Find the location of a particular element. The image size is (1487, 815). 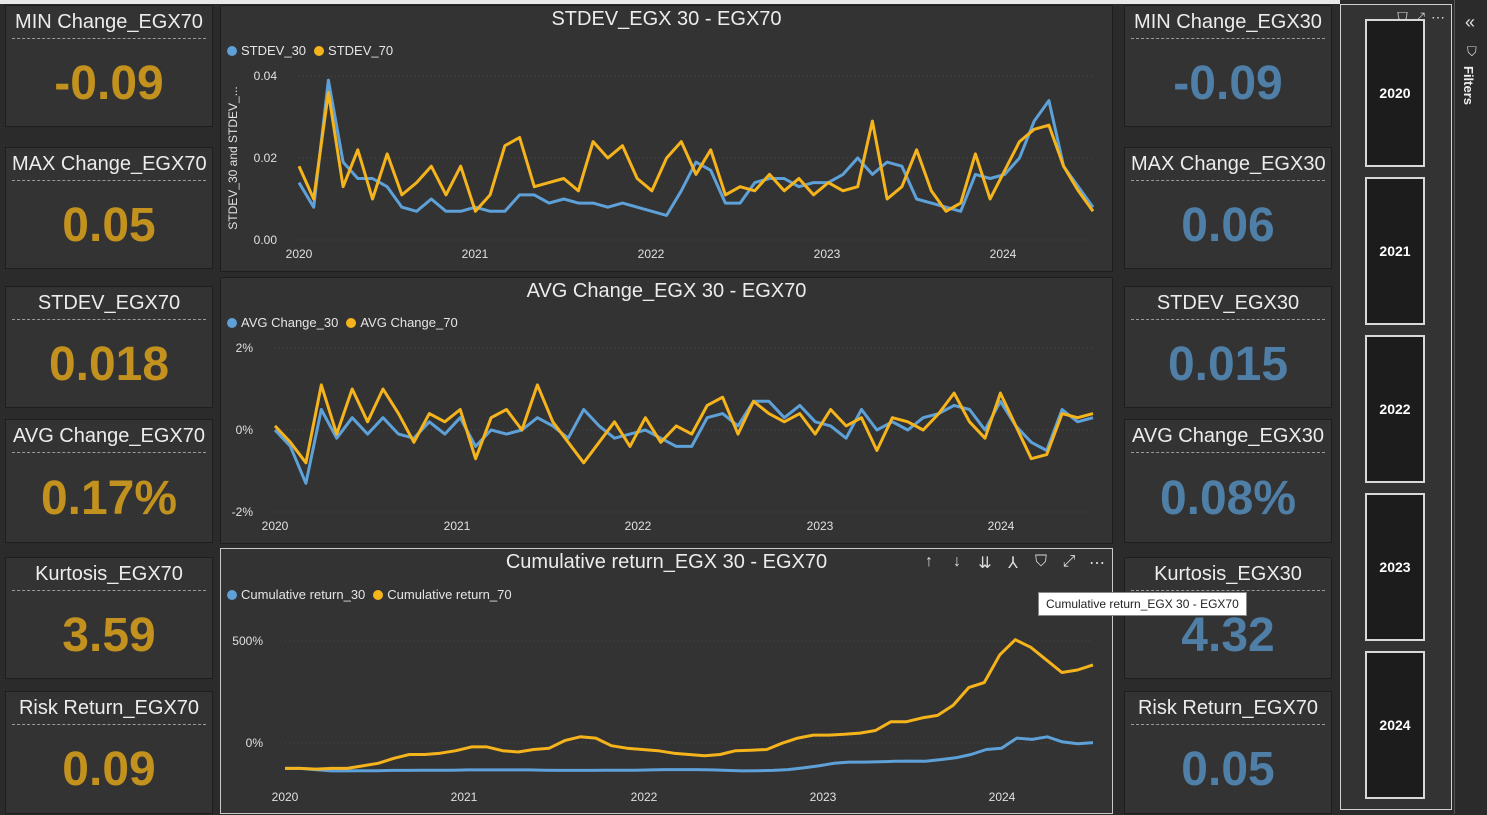

year-slicer: ⛉ ⤢ ⋯ 2020 2021 2022 2023 2024 is located at coordinates (1396, 407).